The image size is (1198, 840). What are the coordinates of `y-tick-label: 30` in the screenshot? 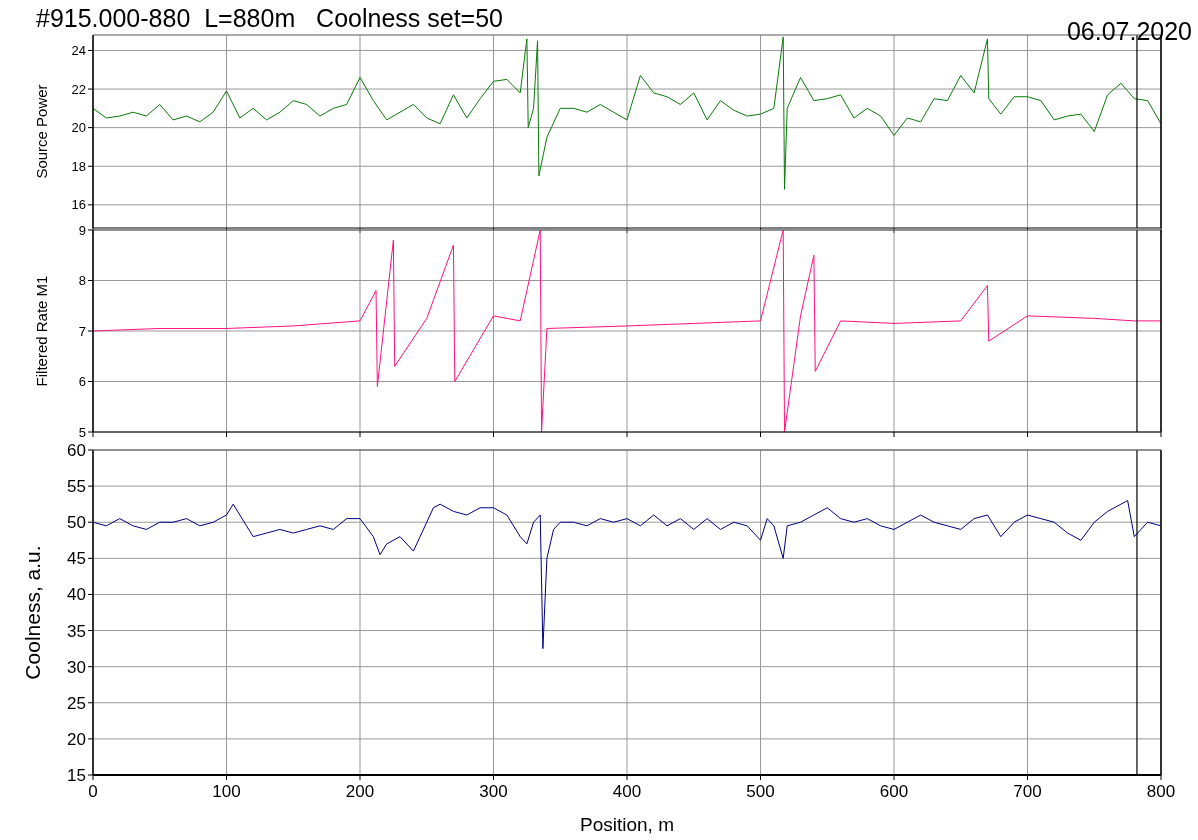 It's located at (76, 667).